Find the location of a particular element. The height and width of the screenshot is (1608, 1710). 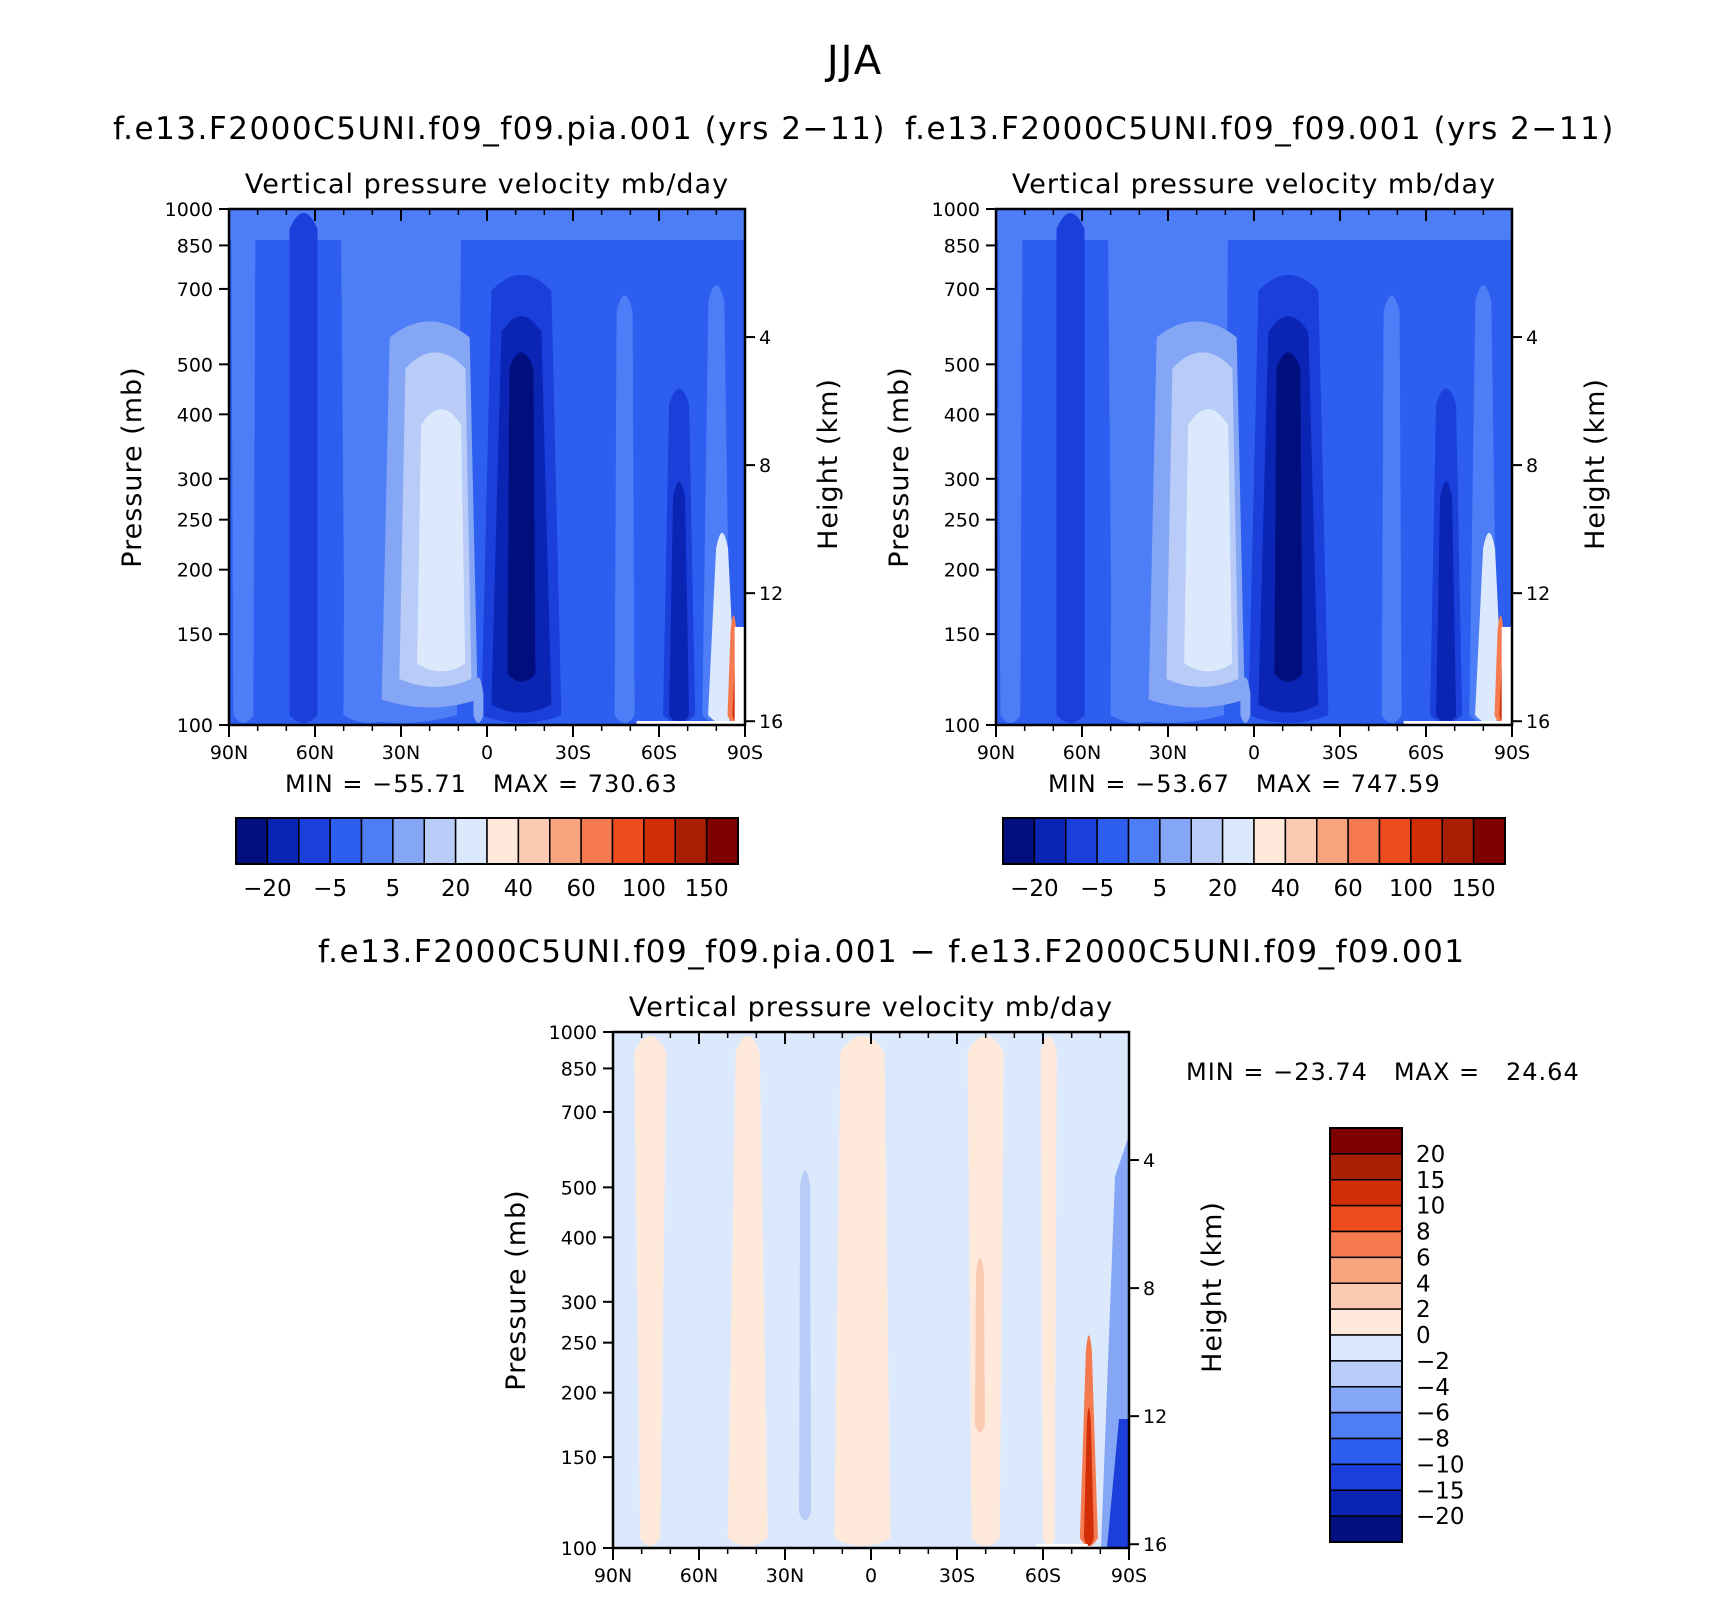

y-axis-label: Pressure (mb) is located at coordinates (516, 1289).